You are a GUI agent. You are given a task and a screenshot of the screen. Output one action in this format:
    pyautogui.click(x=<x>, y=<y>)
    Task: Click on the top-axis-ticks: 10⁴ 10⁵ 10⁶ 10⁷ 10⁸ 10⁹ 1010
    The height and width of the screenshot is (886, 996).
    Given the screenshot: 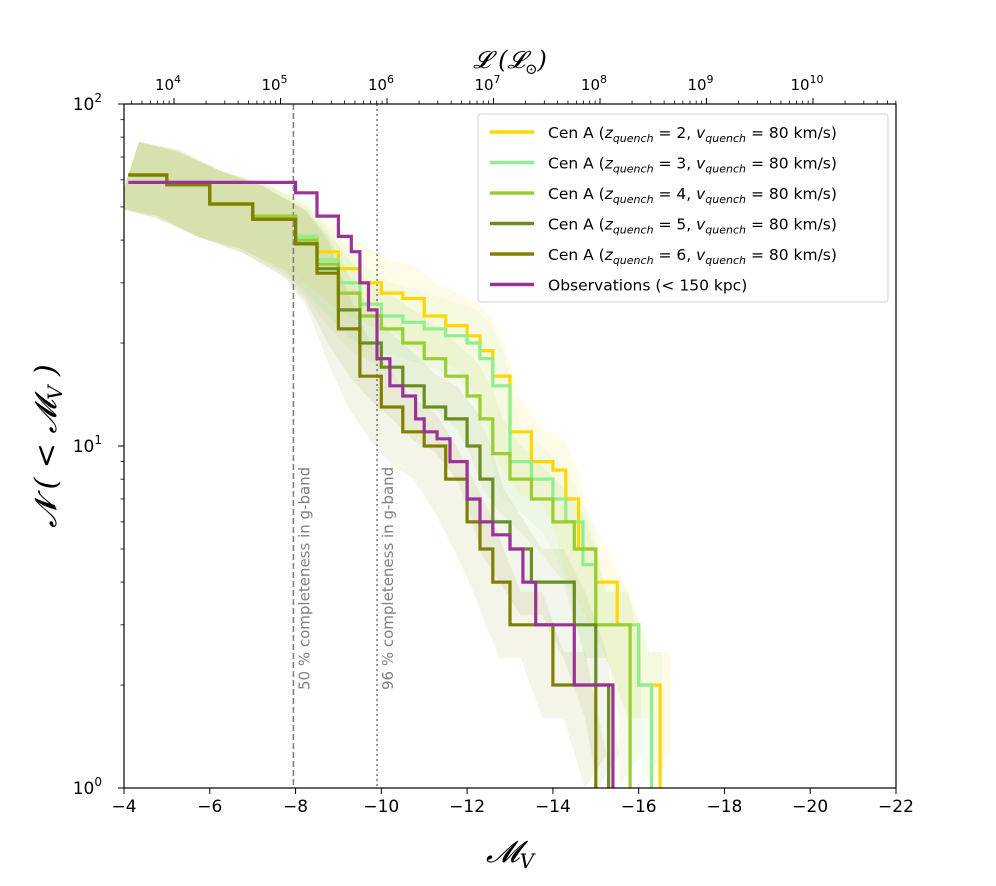 What is the action you would take?
    pyautogui.click(x=514, y=88)
    